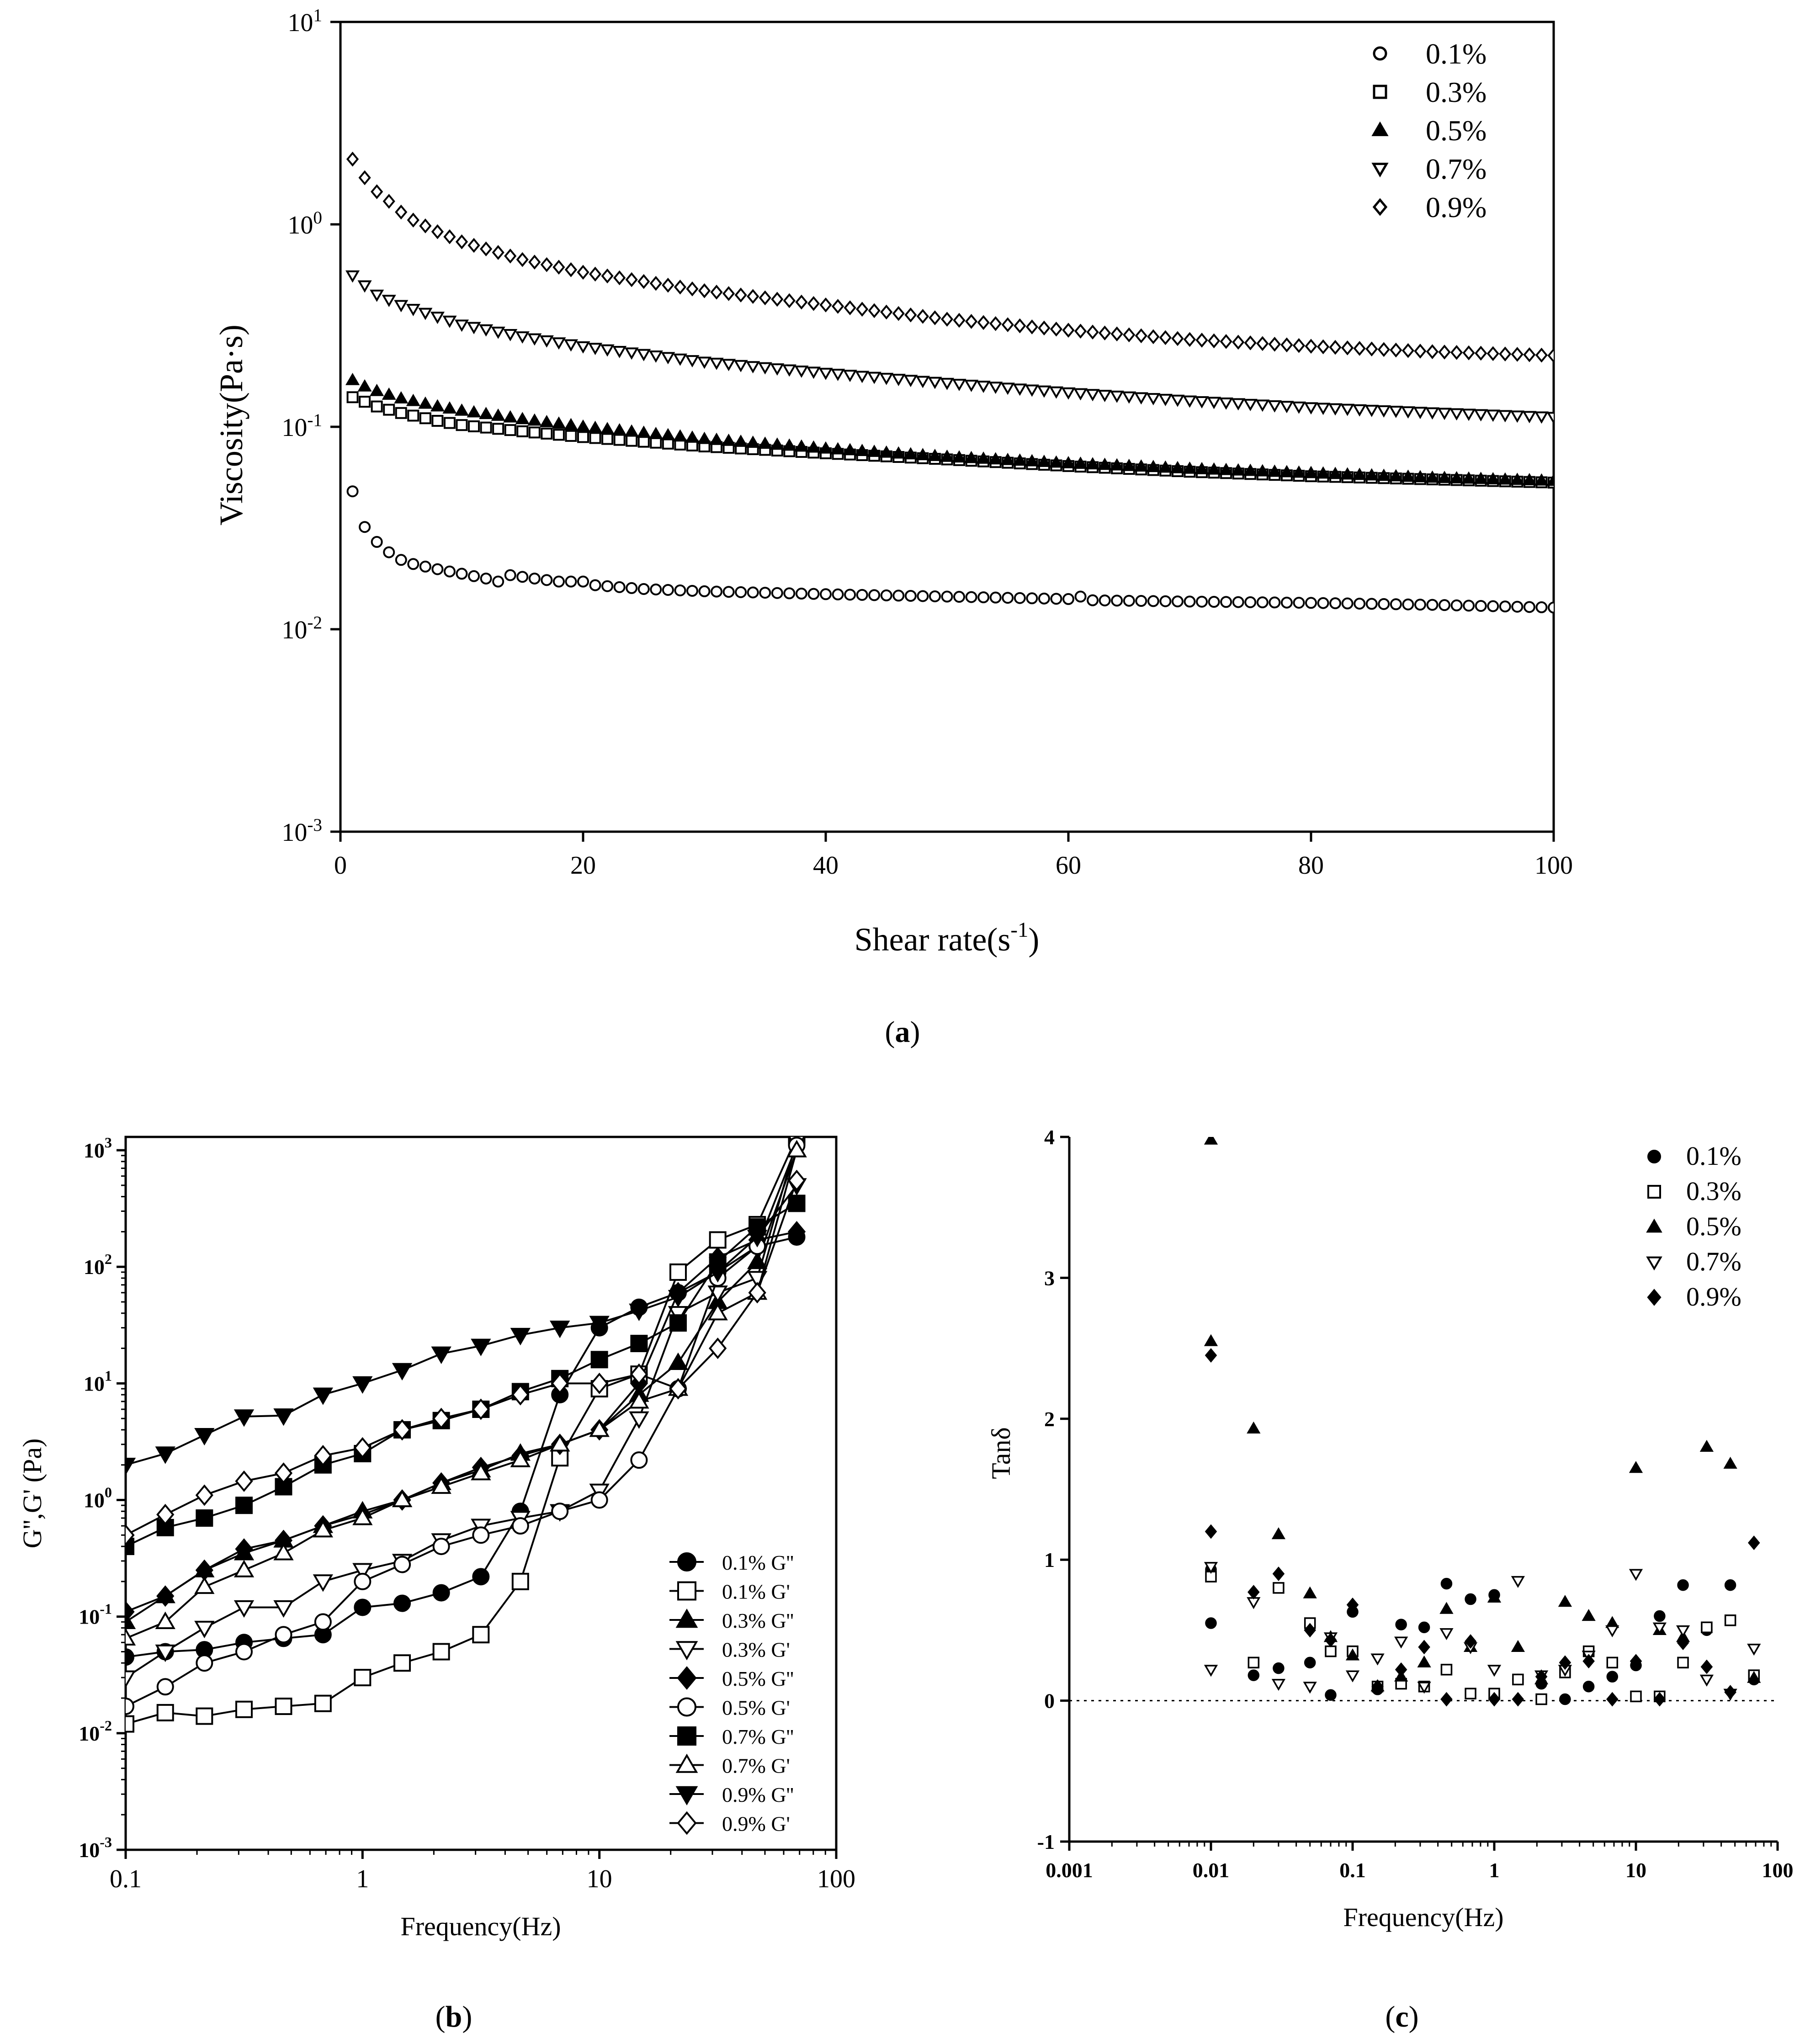 Image resolution: width=1805 pixels, height=2044 pixels. Describe the element at coordinates (1046, 1841) in the screenshot. I see `c-ytick-label: -1` at that location.